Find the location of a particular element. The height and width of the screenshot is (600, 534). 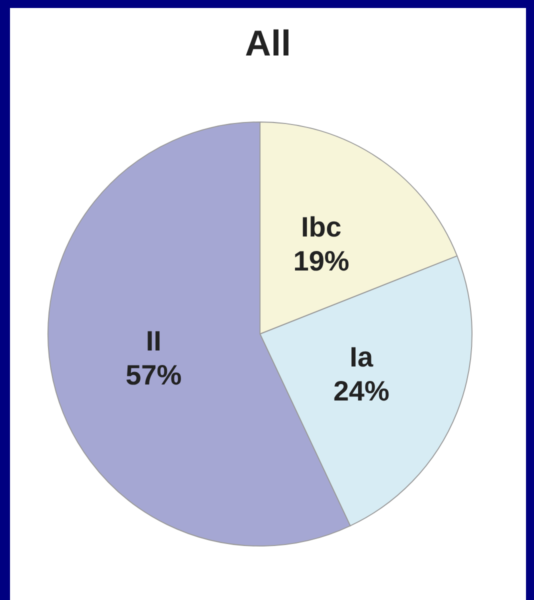

slice-label: Ibc is located at coordinates (321, 226).